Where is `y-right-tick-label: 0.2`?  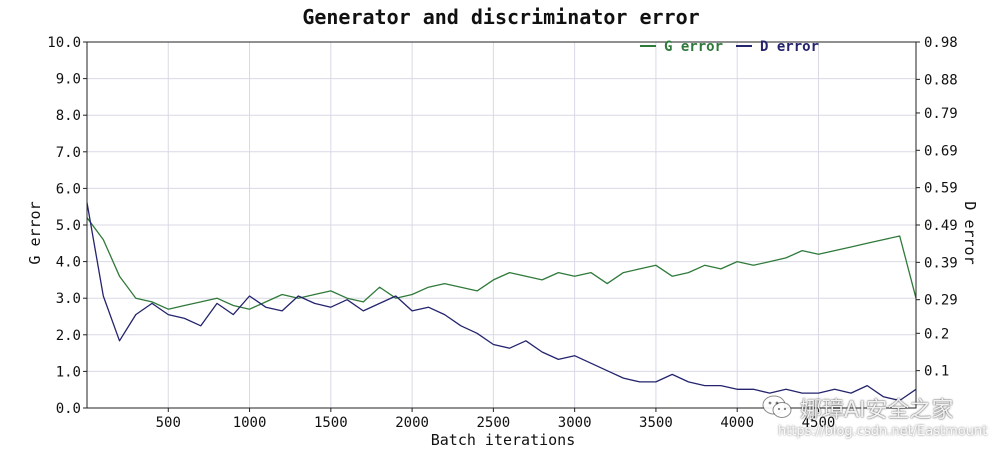
y-right-tick-label: 0.2 is located at coordinates (936, 334).